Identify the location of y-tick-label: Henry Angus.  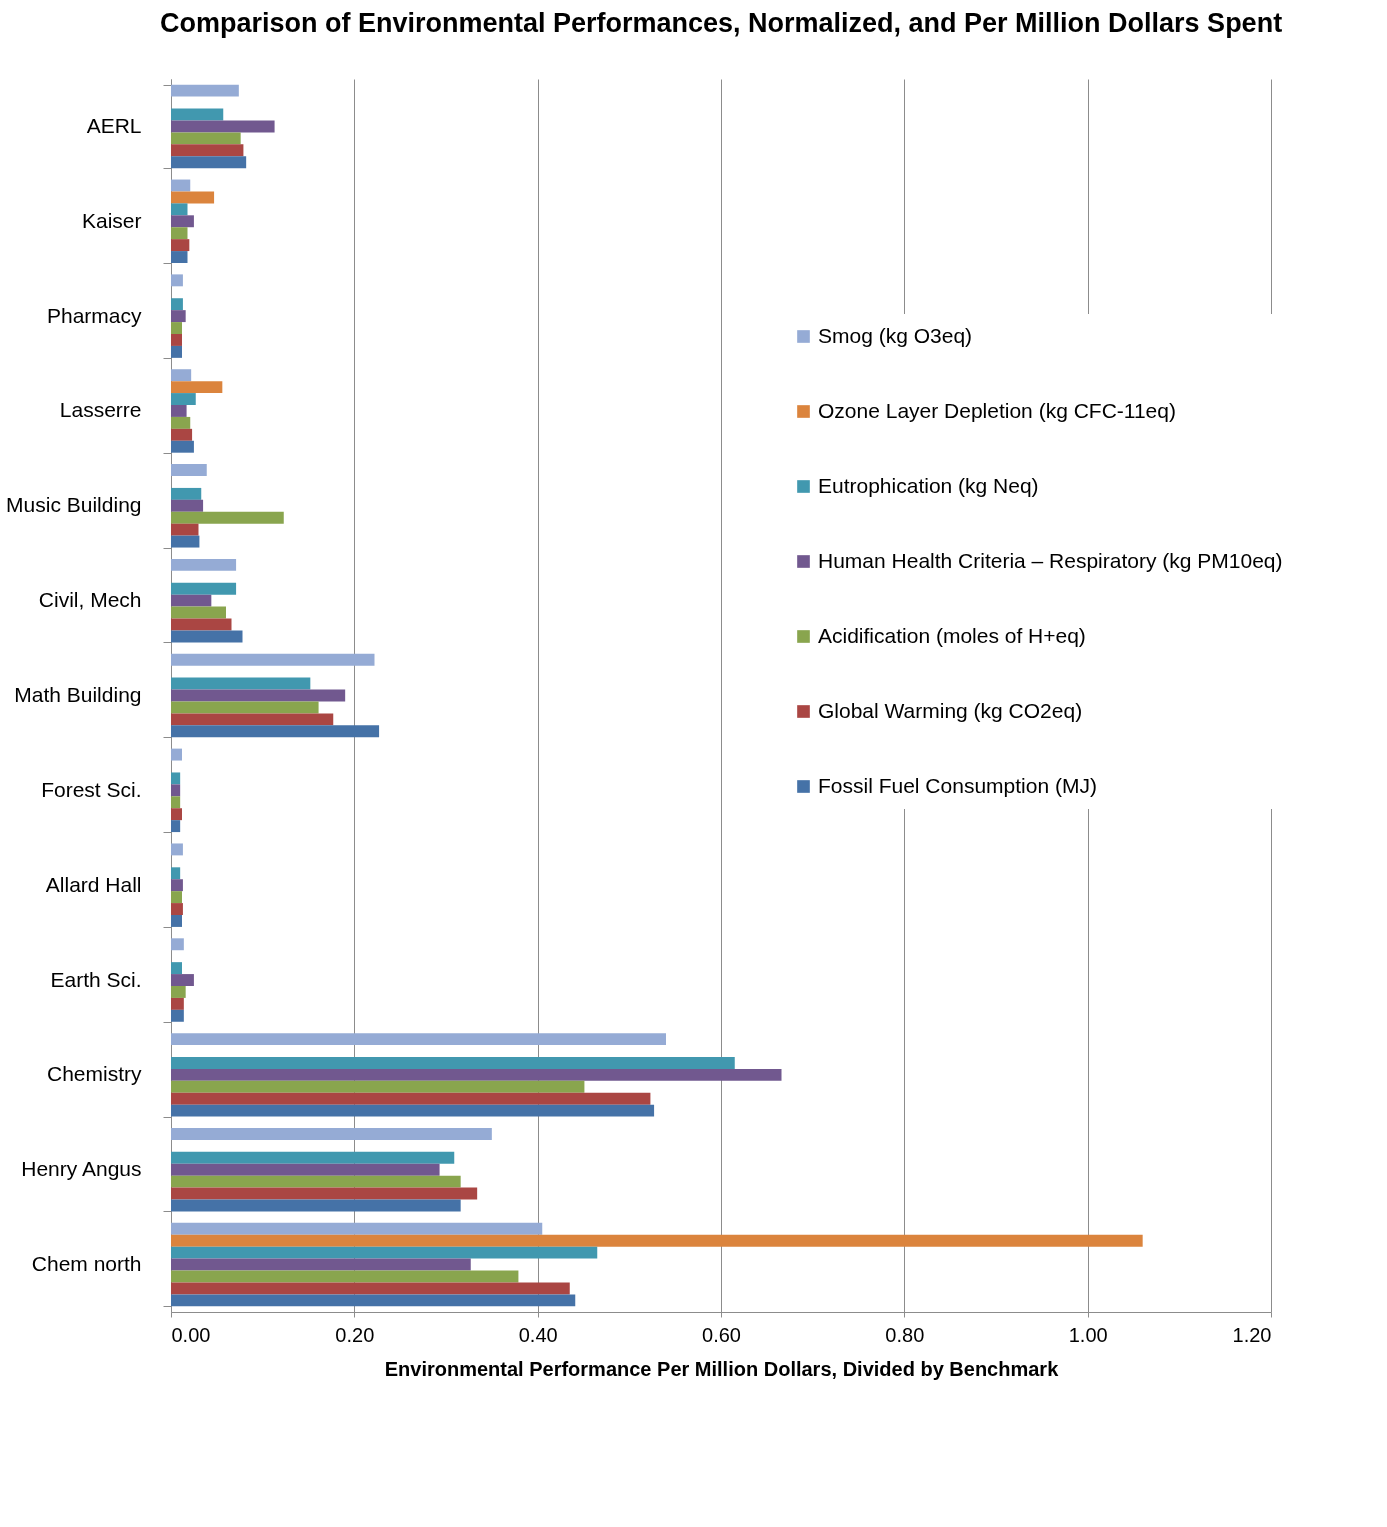
(81, 1169).